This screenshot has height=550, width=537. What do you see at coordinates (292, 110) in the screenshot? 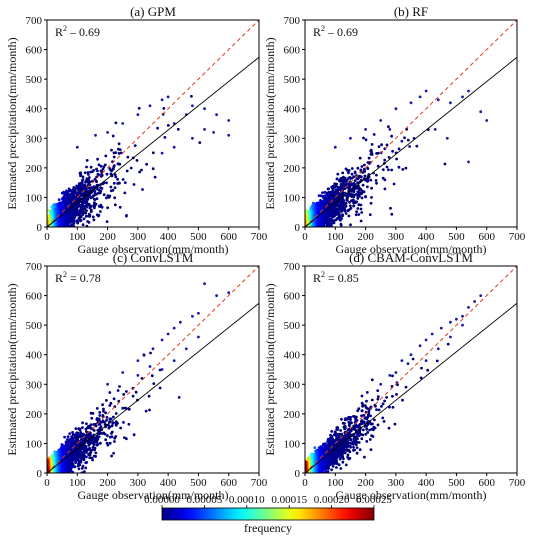
I see `y-tick-label: 400` at bounding box center [292, 110].